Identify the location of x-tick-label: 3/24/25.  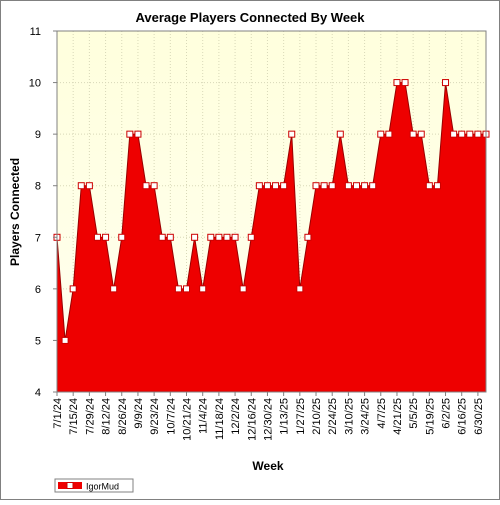
(366, 416).